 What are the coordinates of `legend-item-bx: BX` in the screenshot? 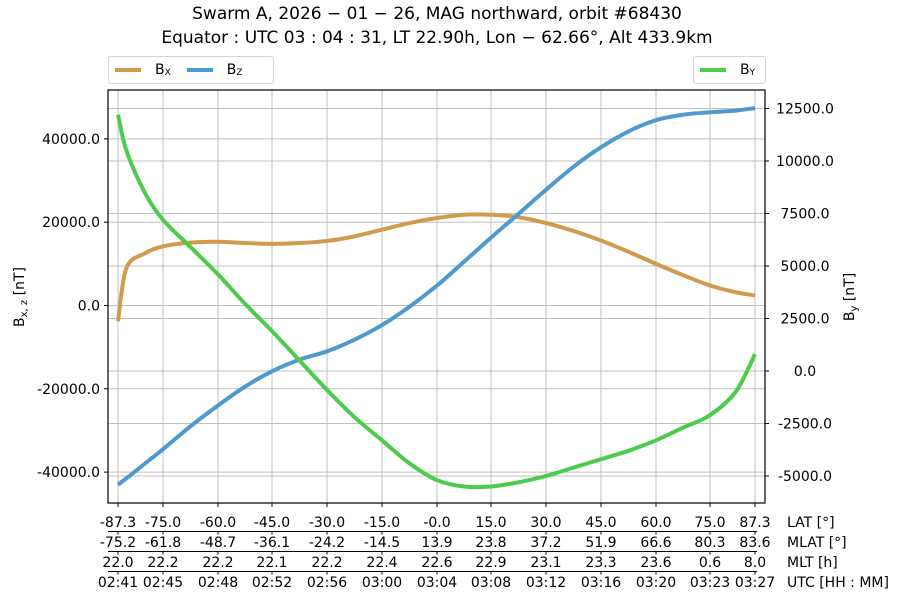 It's located at (143, 70).